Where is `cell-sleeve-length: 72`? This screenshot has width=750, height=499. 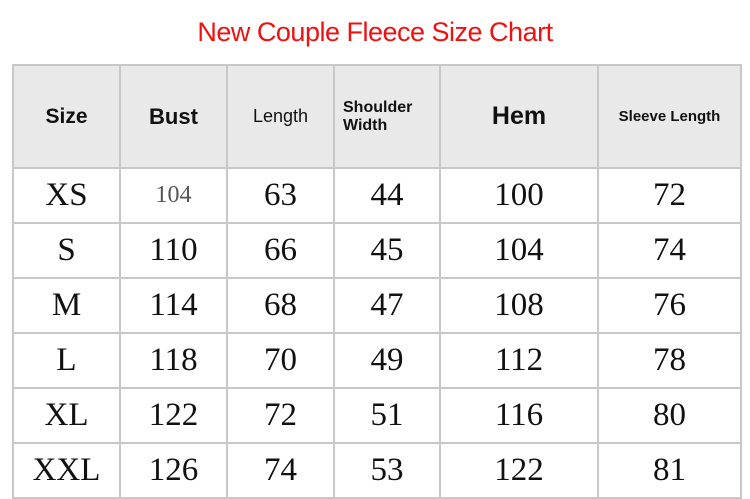 cell-sleeve-length: 72 is located at coordinates (669, 195).